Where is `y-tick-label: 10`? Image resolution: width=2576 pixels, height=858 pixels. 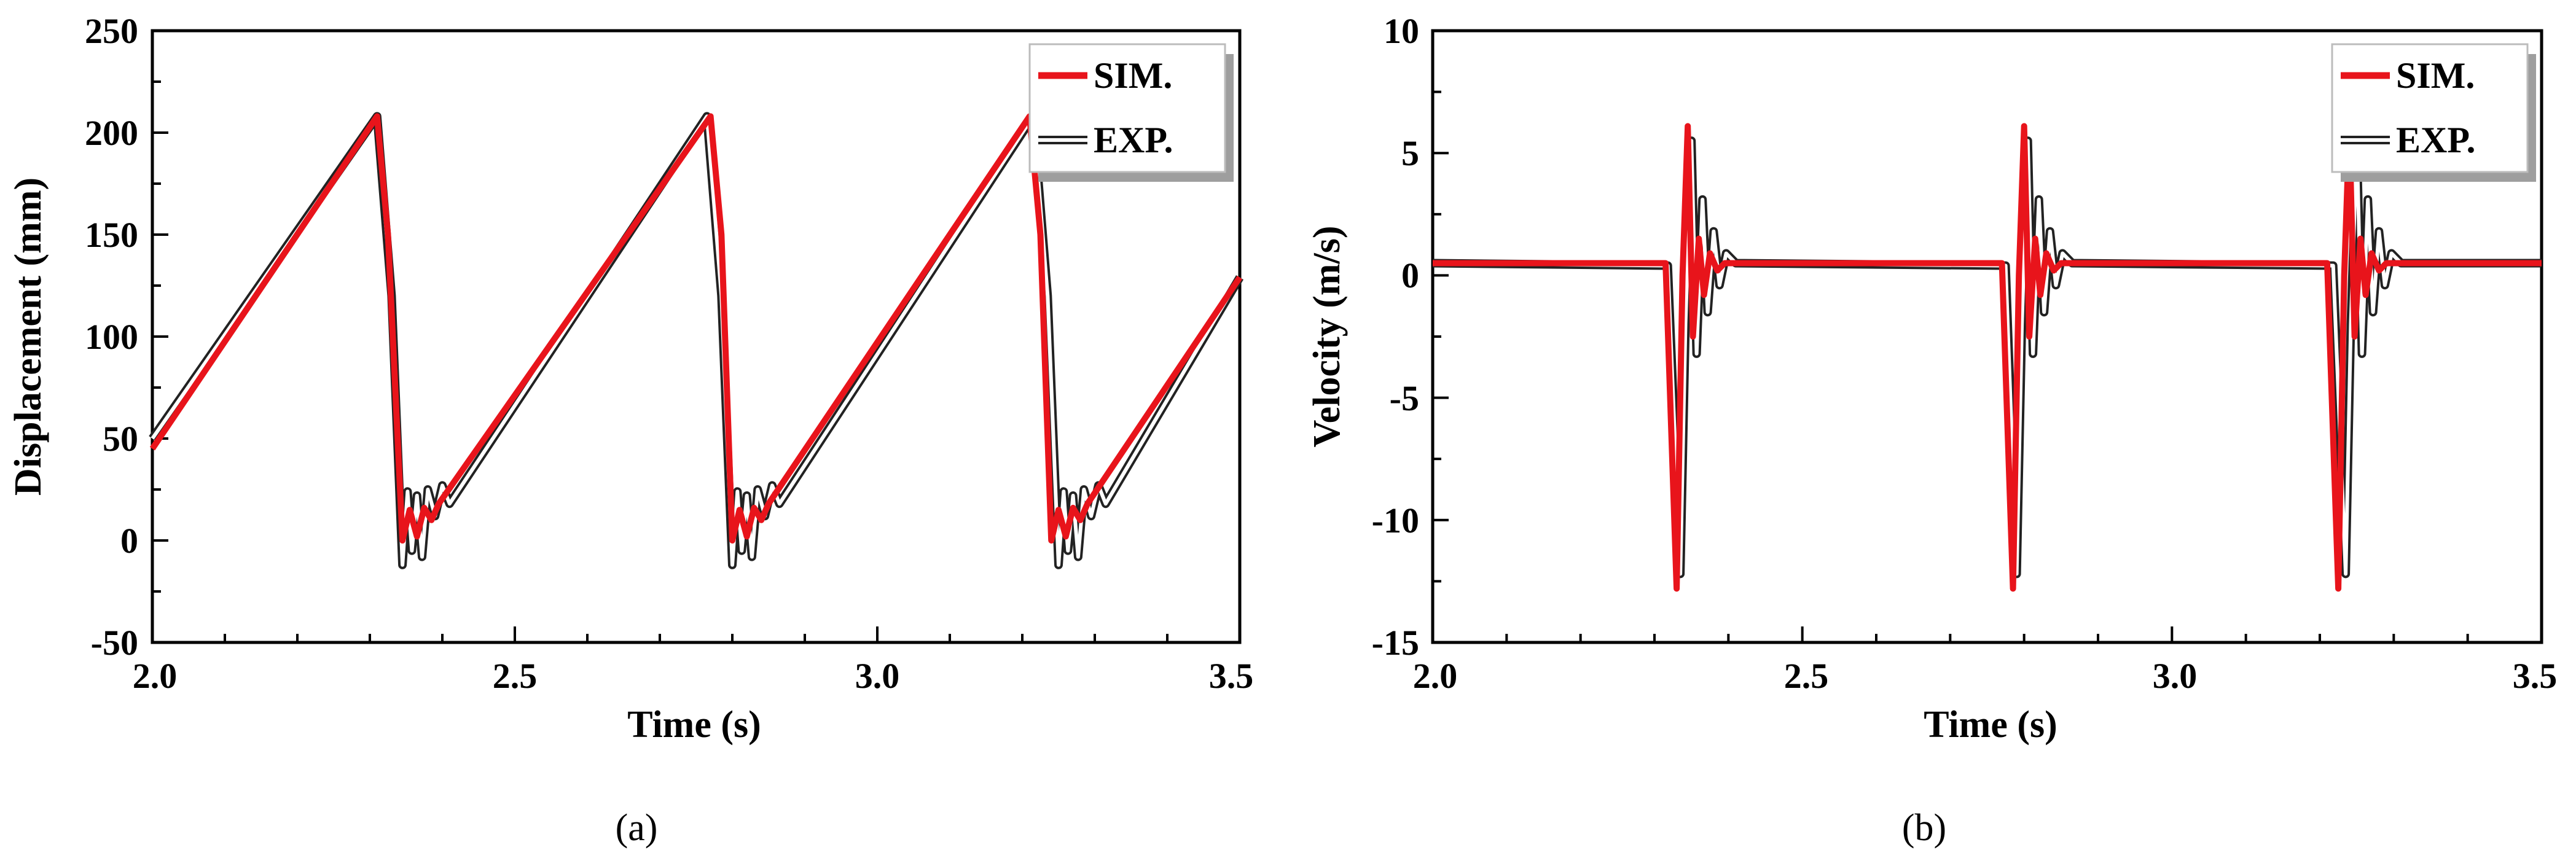
y-tick-label: 10 is located at coordinates (1401, 31).